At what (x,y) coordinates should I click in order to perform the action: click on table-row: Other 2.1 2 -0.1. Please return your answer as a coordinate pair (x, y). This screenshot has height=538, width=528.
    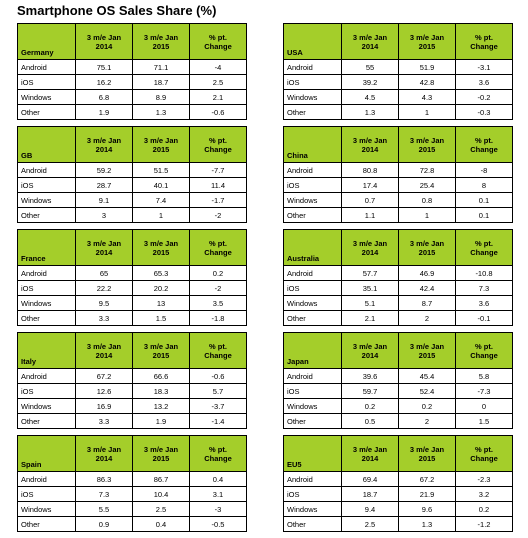
    Looking at the image, I should click on (398, 318).